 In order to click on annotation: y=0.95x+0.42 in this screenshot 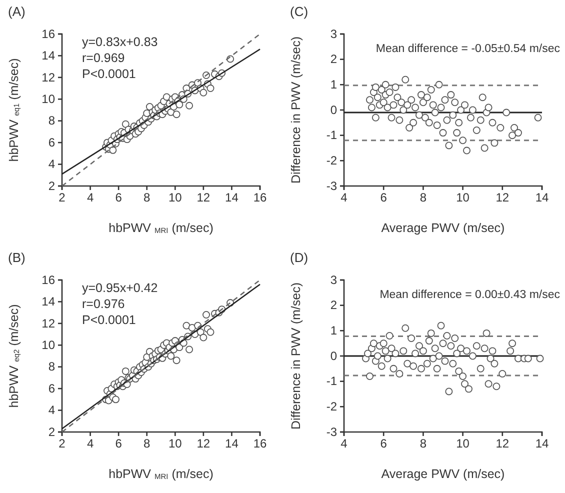, I will do `click(120, 288)`.